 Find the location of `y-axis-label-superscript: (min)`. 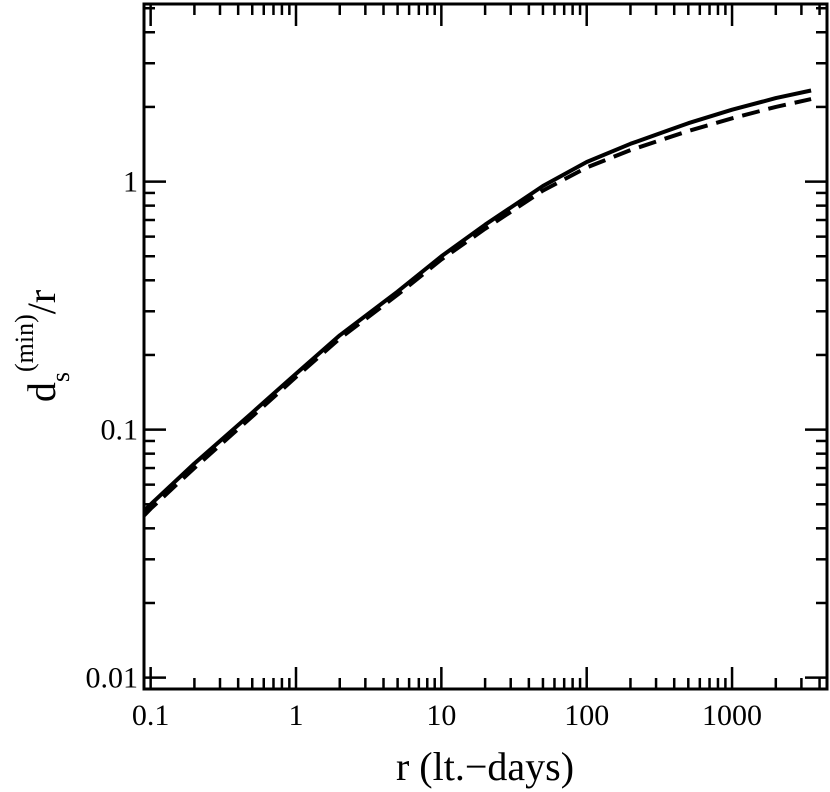

y-axis-label-superscript: (min) is located at coordinates (24, 343).